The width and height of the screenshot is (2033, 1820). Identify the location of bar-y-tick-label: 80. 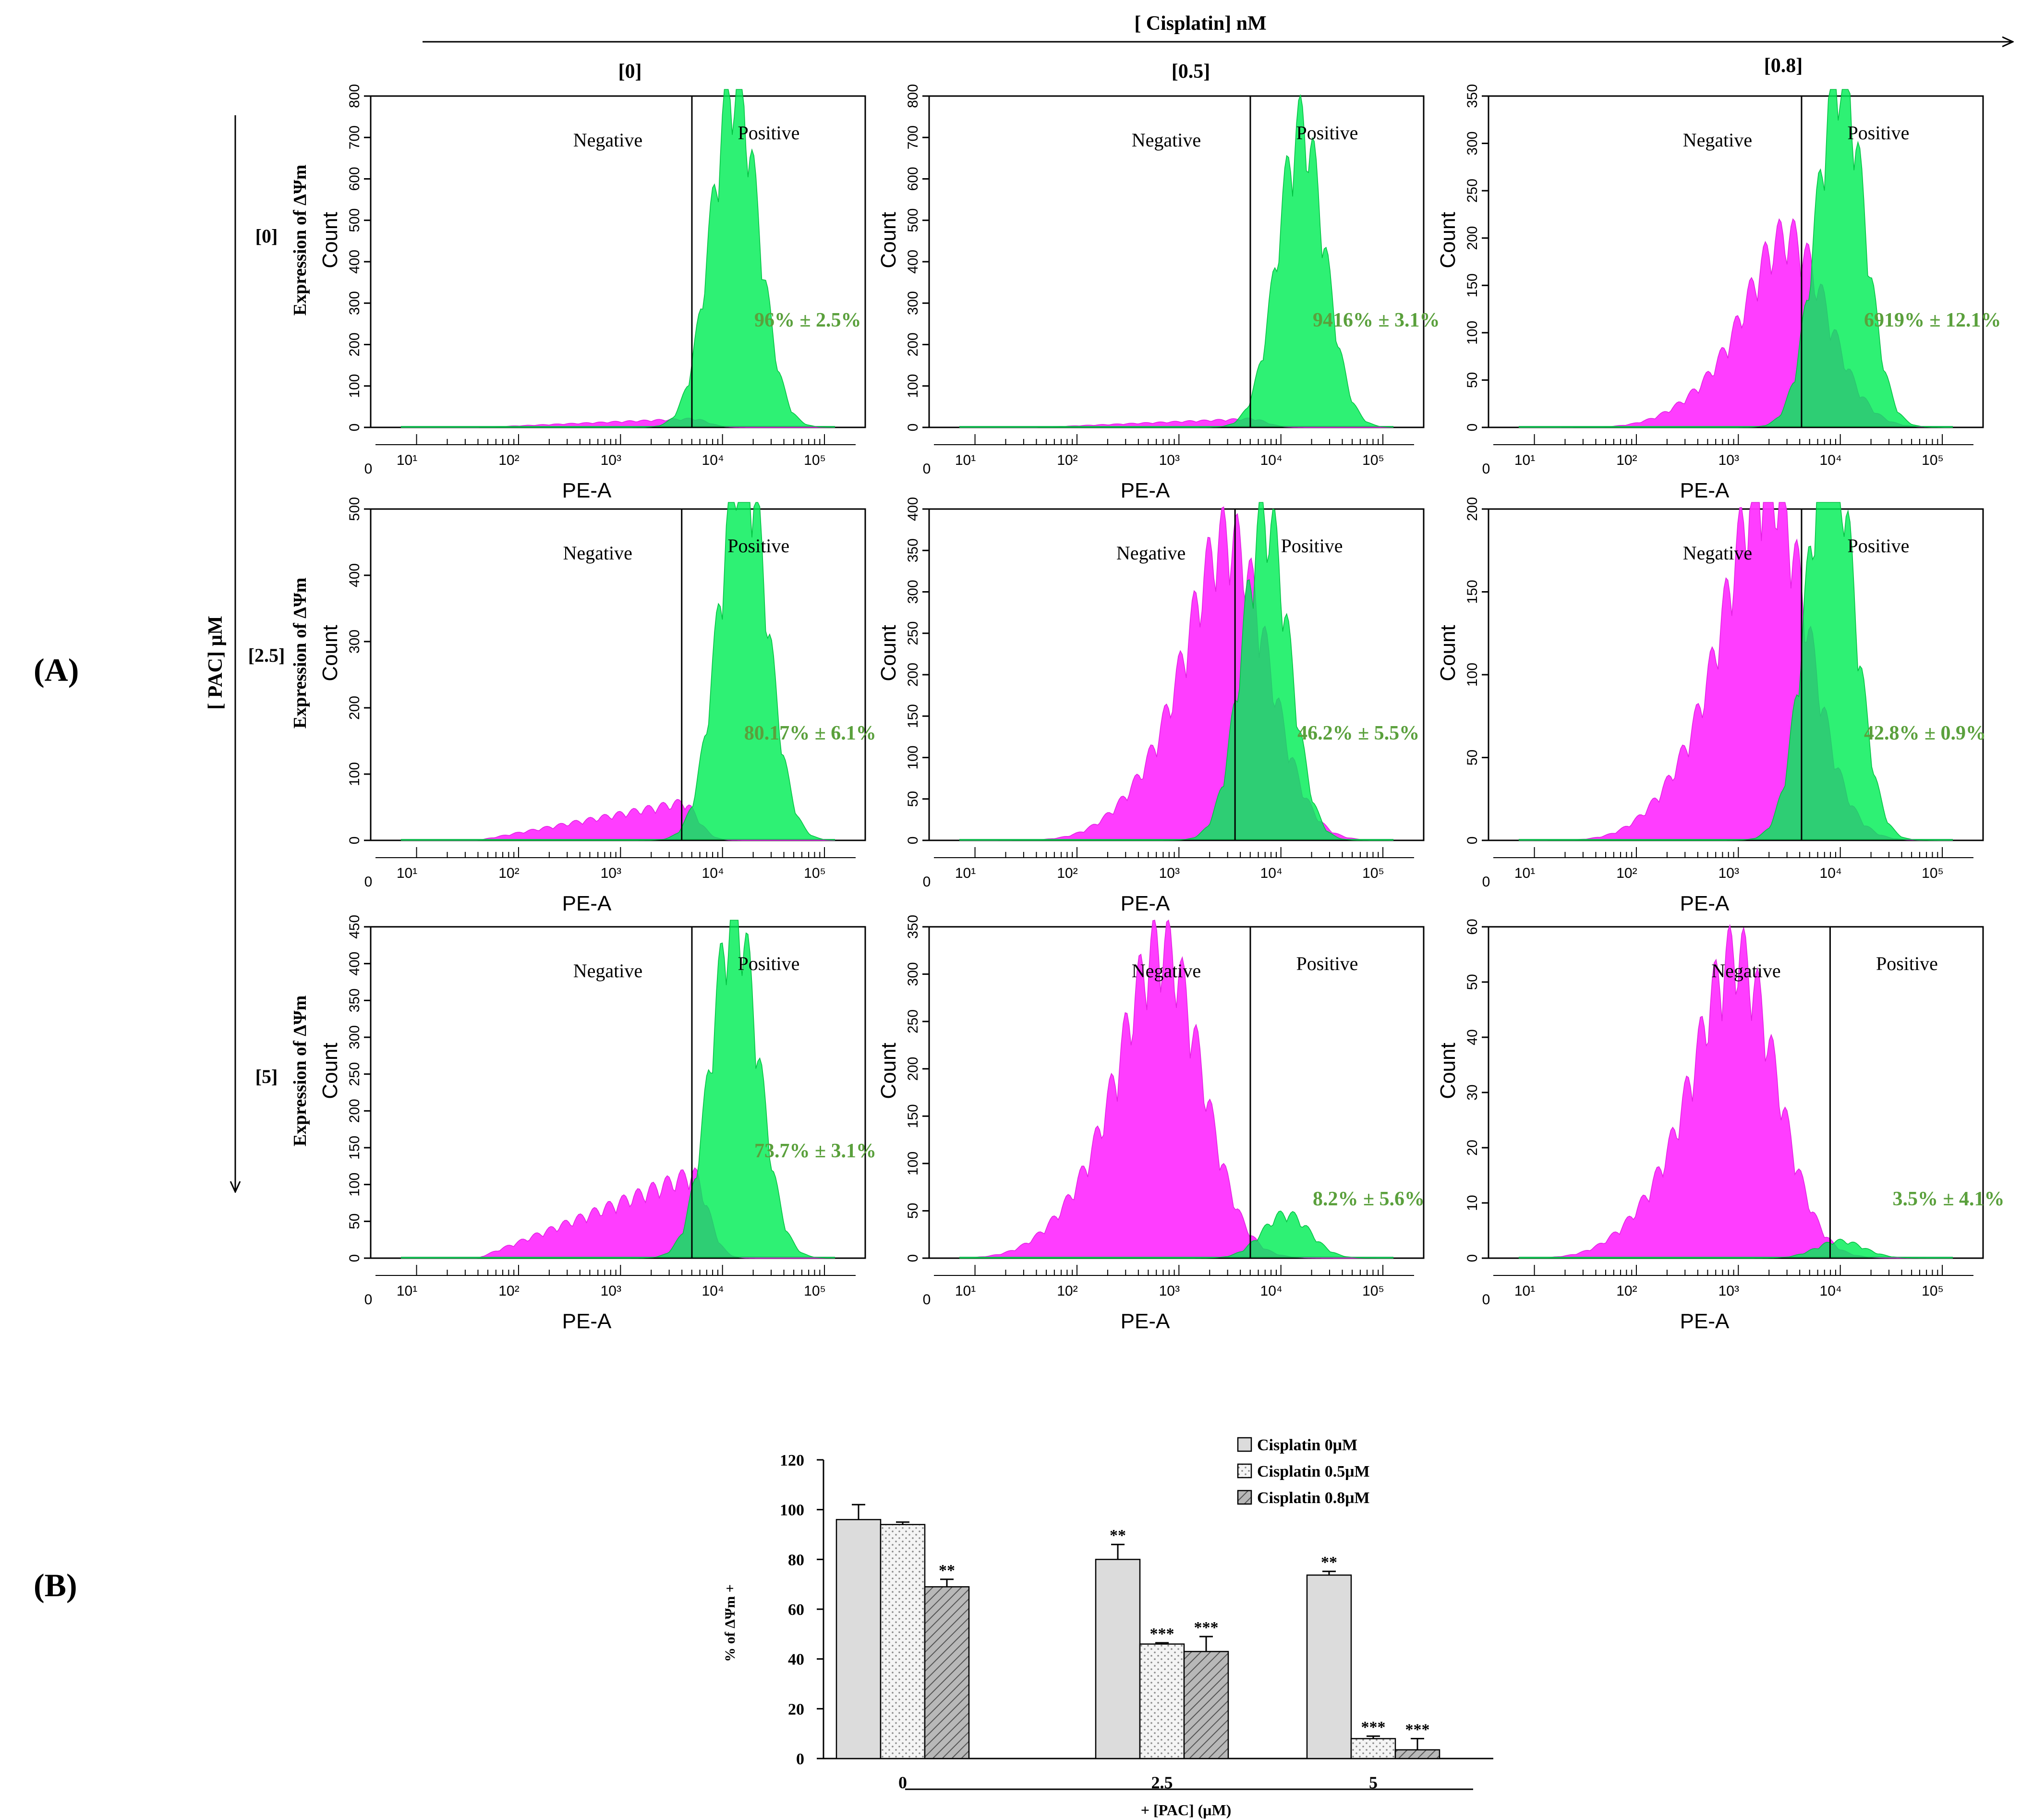
(796, 1560).